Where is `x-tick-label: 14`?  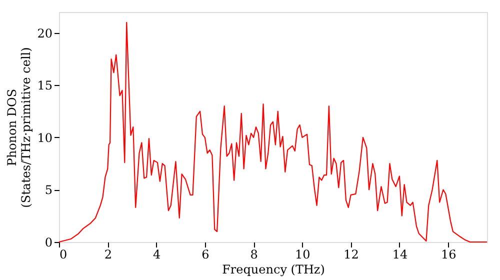
x-tick-label: 14 is located at coordinates (400, 255).